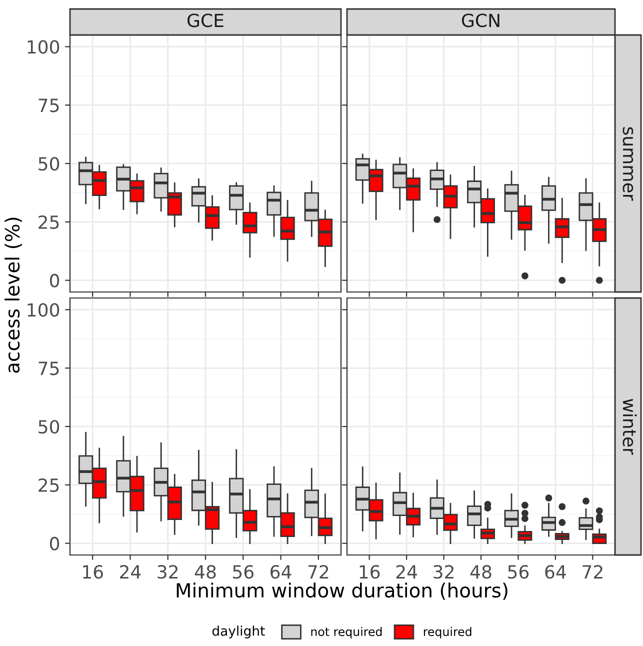 The height and width of the screenshot is (646, 643). What do you see at coordinates (206, 21) in the screenshot?
I see `chart-title: GCE` at bounding box center [206, 21].